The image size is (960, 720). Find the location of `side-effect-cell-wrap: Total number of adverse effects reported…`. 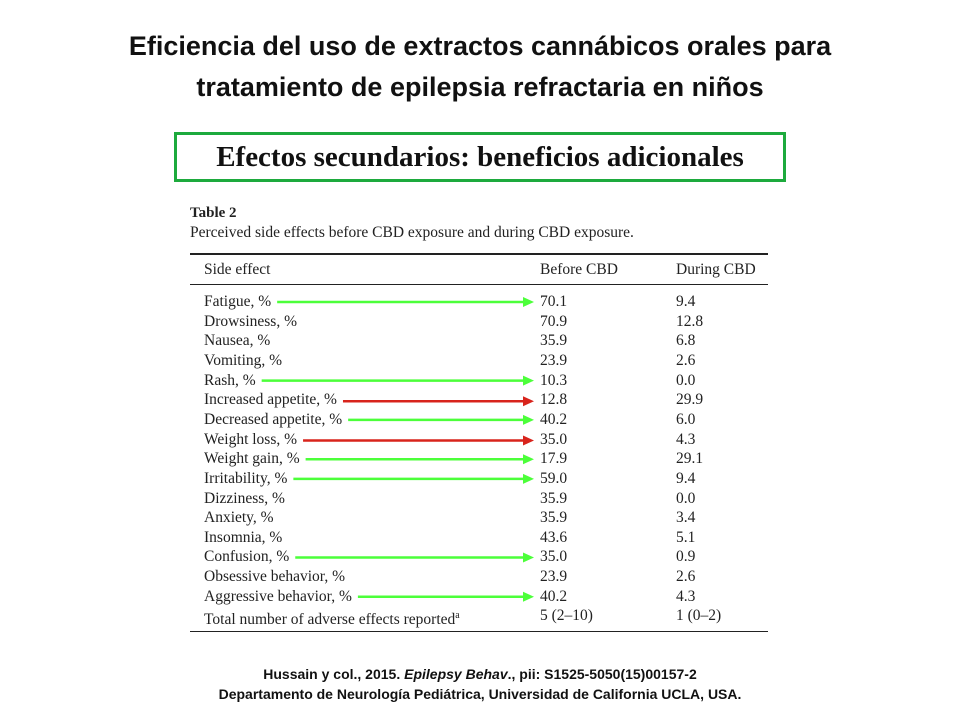

side-effect-cell-wrap: Total number of adverse effects reported… is located at coordinates (332, 618).